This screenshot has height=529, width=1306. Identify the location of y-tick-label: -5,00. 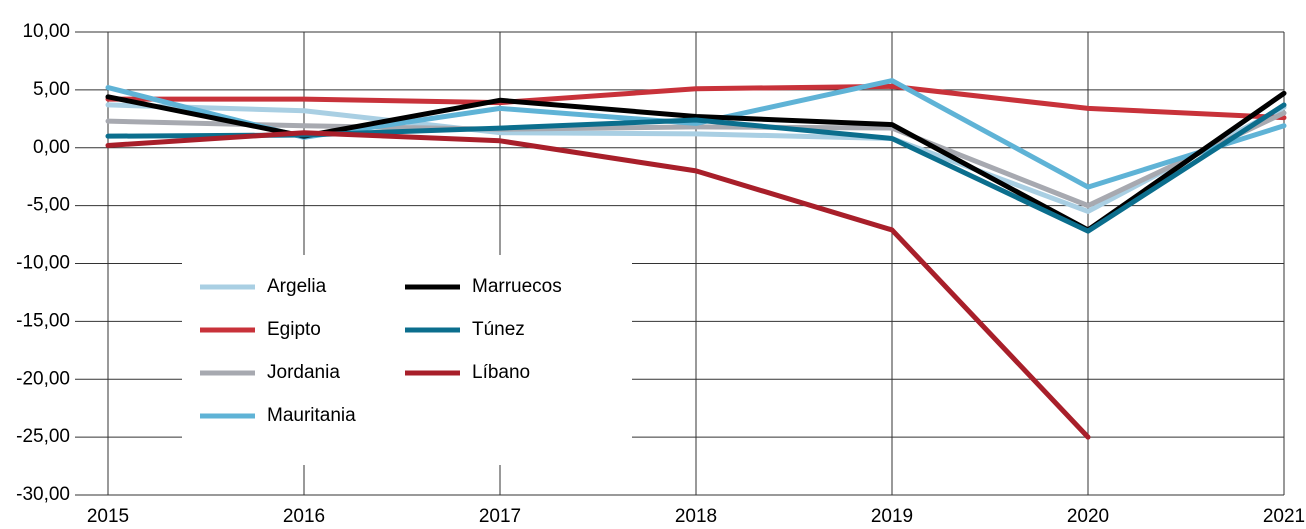
(48, 205).